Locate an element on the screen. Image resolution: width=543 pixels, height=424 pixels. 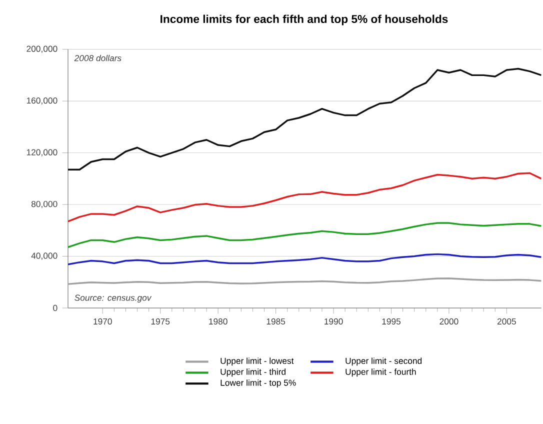
legend-label: Lower limit - top 5% is located at coordinates (258, 383).